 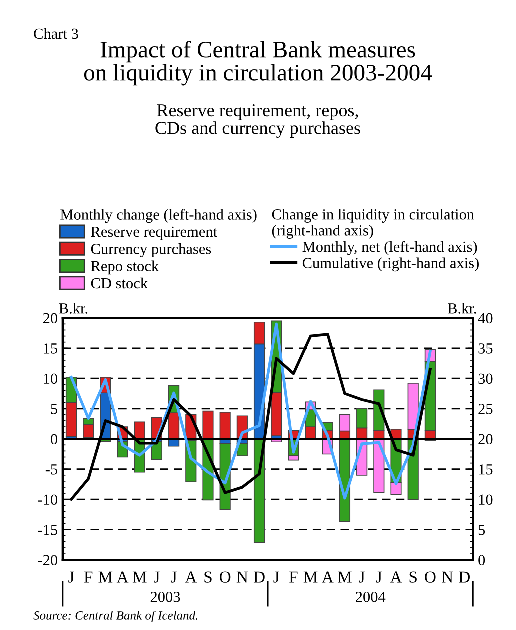 I want to click on y-tick-label: -20, so click(x=48, y=560).